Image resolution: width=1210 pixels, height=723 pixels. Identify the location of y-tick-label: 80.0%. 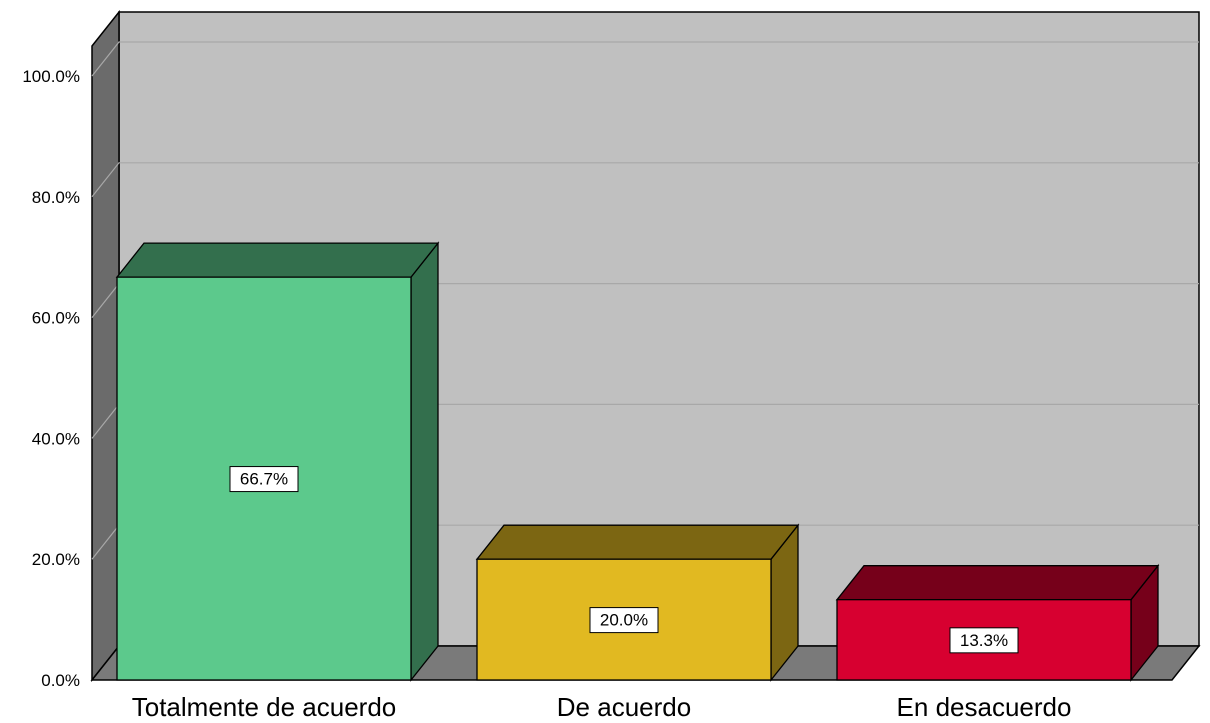
(56, 197).